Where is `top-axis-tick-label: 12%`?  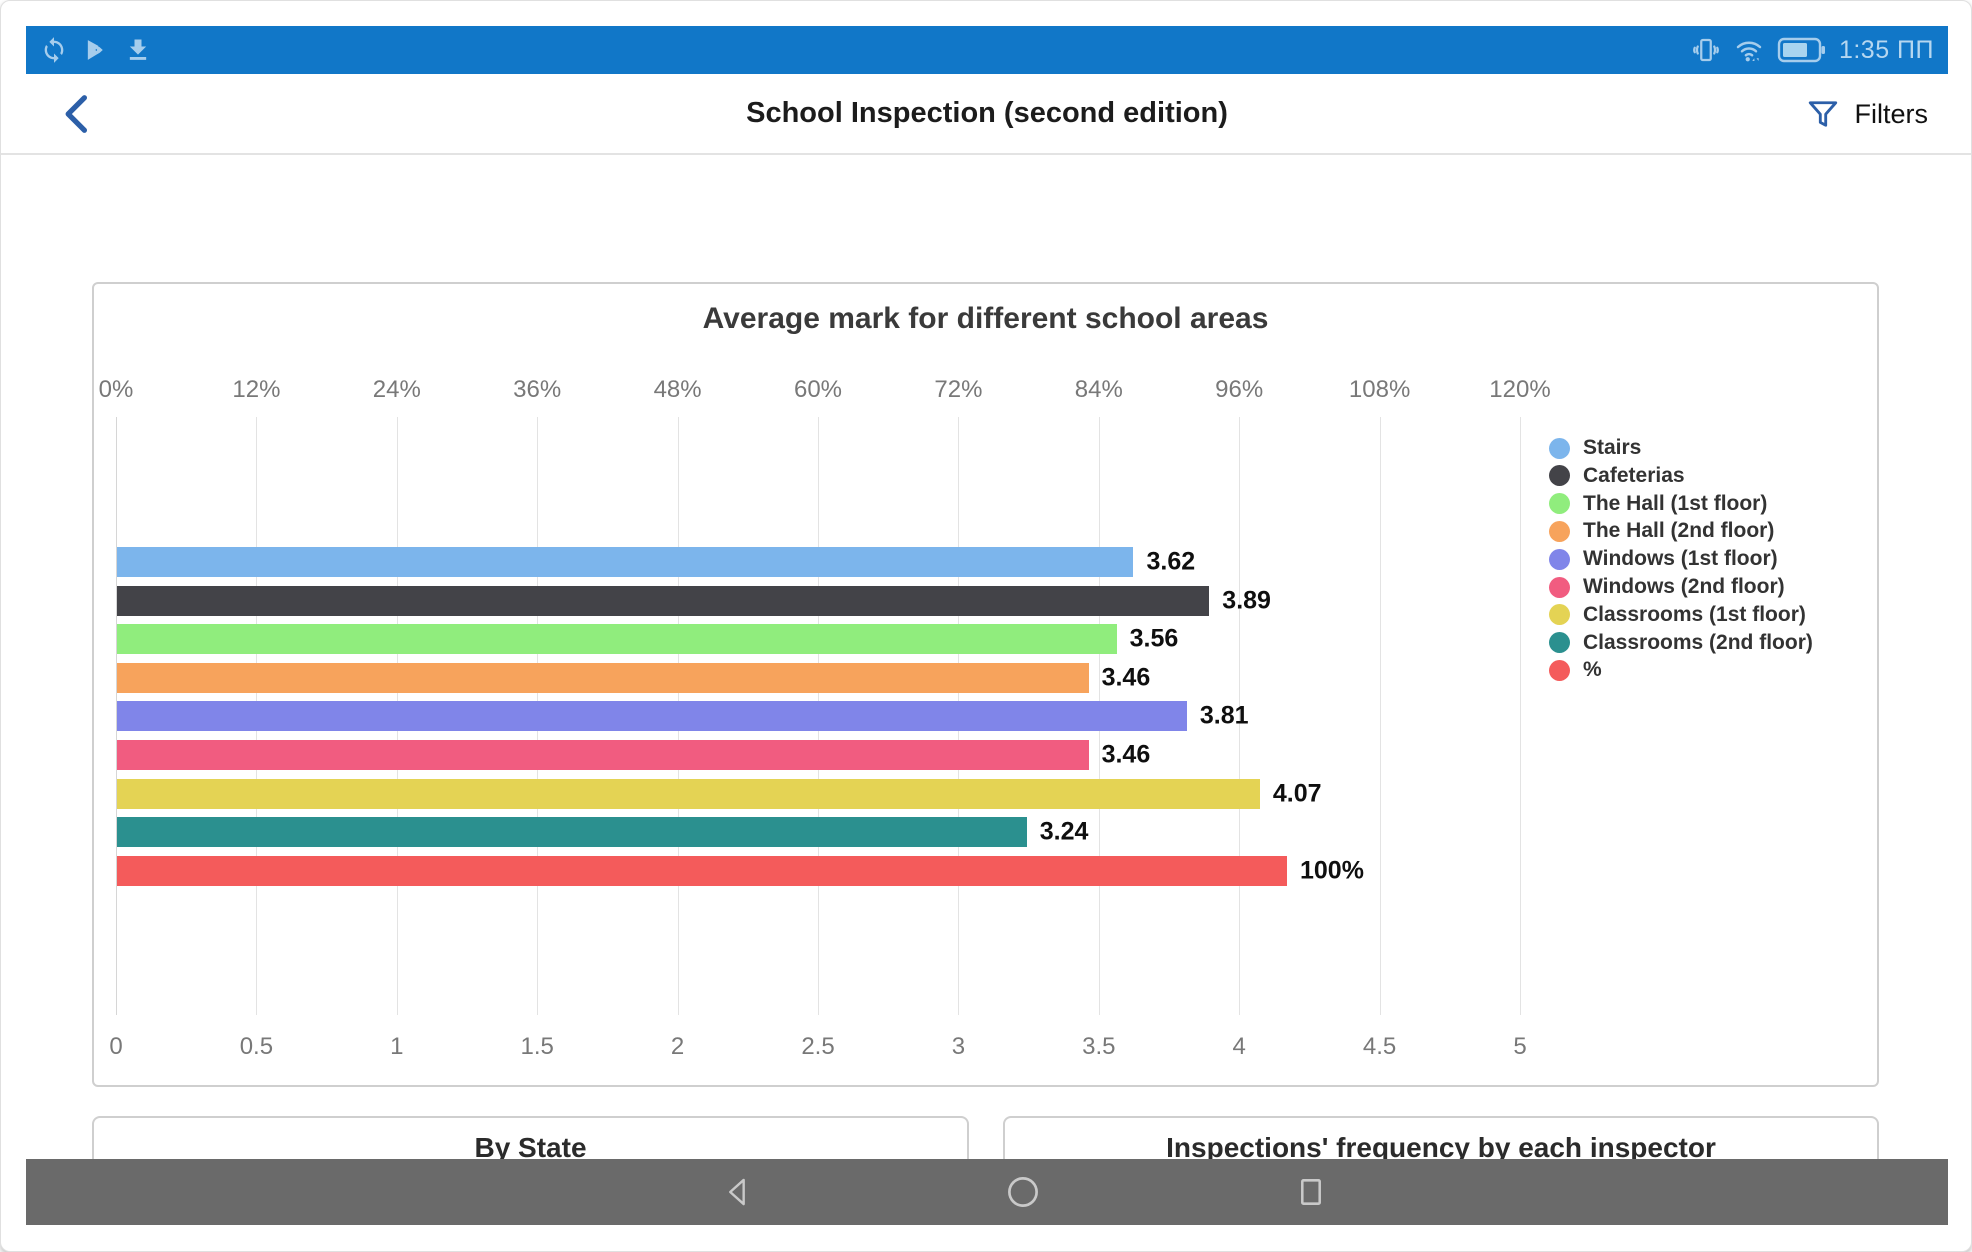 top-axis-tick-label: 12% is located at coordinates (256, 389).